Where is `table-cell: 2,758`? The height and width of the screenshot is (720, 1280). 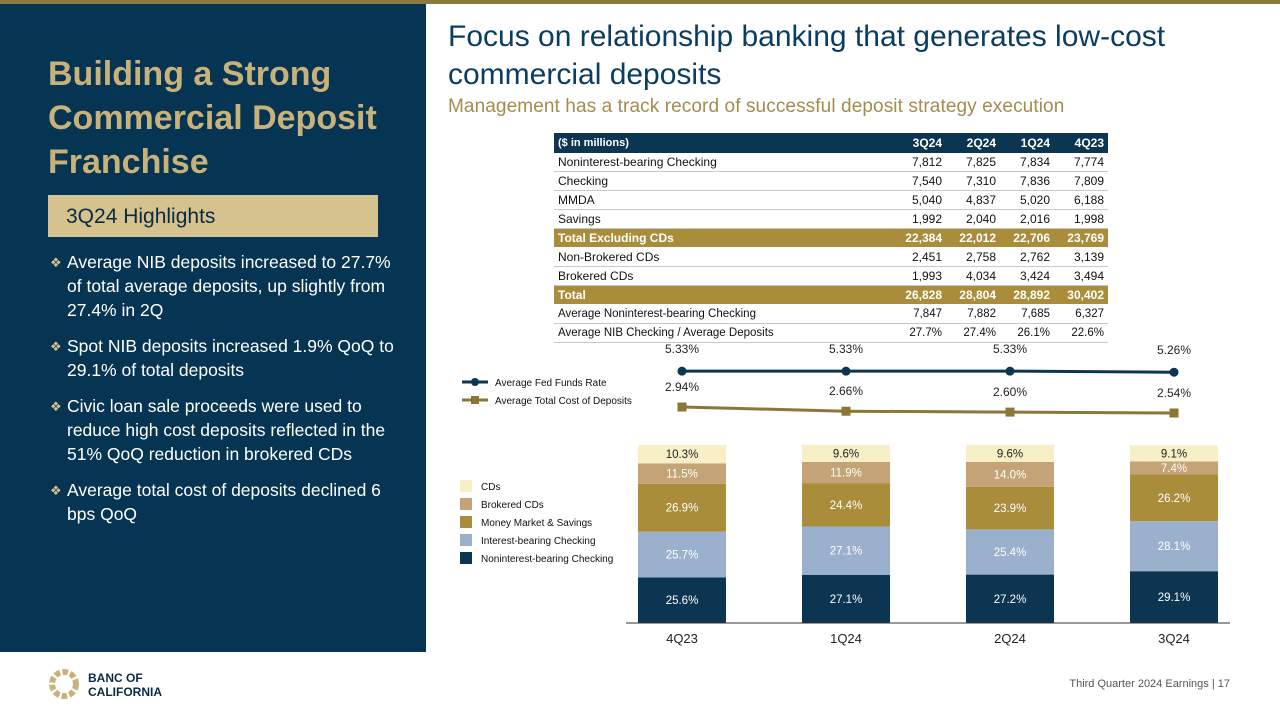 table-cell: 2,758 is located at coordinates (973, 257).